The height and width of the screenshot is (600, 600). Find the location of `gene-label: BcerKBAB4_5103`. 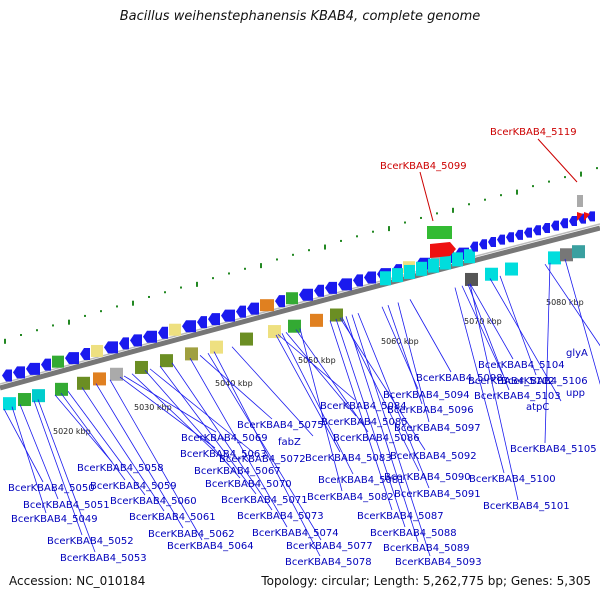

gene-label: BcerKBAB4_5103 is located at coordinates (517, 396).